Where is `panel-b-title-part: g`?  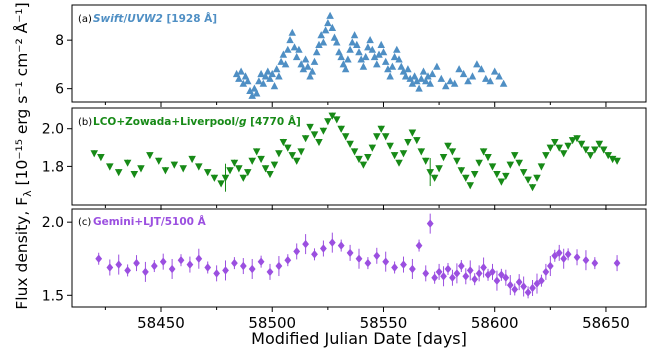 panel-b-title-part: g is located at coordinates (243, 122).